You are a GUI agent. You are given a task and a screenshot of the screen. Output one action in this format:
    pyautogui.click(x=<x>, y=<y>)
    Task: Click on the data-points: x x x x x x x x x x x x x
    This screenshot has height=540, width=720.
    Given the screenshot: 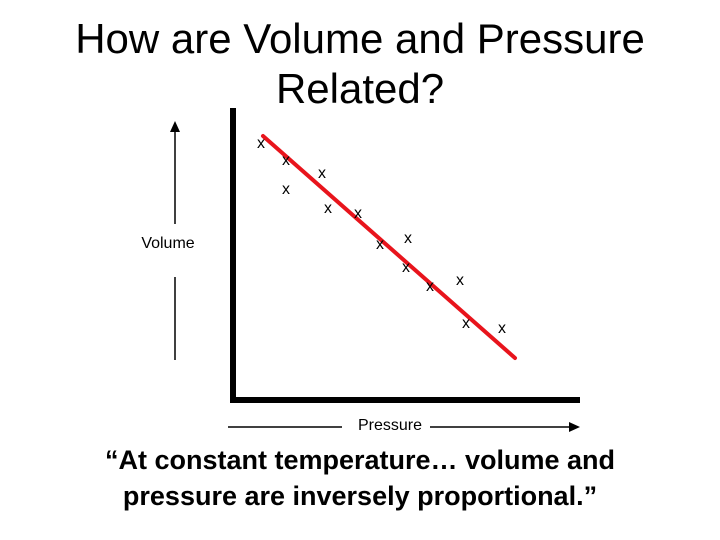 What is the action you would take?
    pyautogui.click(x=381, y=236)
    